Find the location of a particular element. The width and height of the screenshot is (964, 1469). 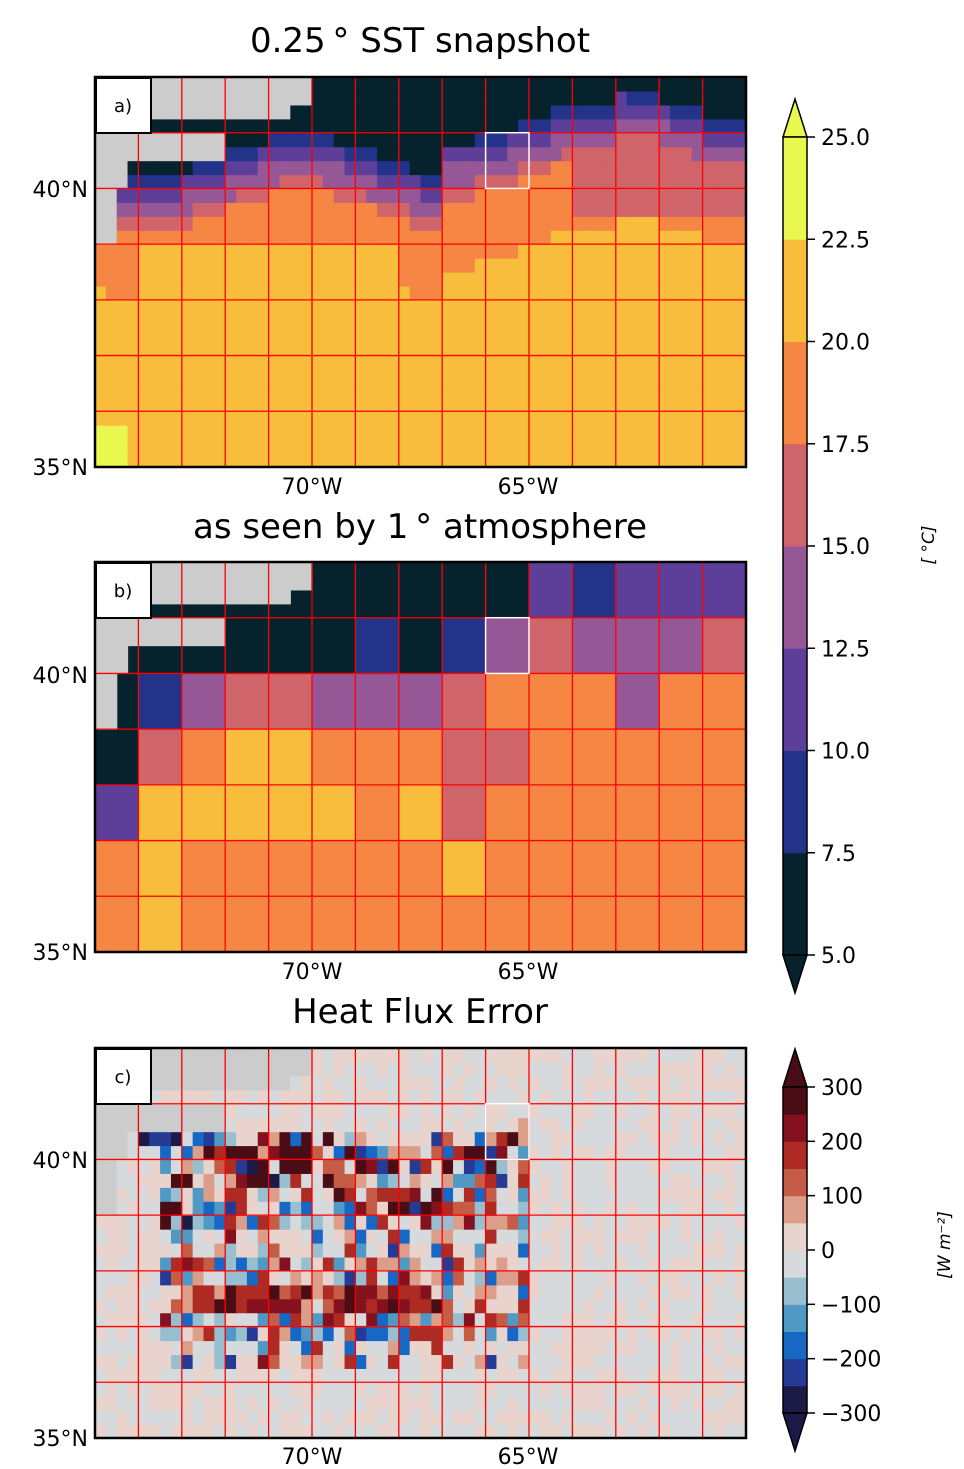

cbSST-tick-label: 10.0 is located at coordinates (845, 752).